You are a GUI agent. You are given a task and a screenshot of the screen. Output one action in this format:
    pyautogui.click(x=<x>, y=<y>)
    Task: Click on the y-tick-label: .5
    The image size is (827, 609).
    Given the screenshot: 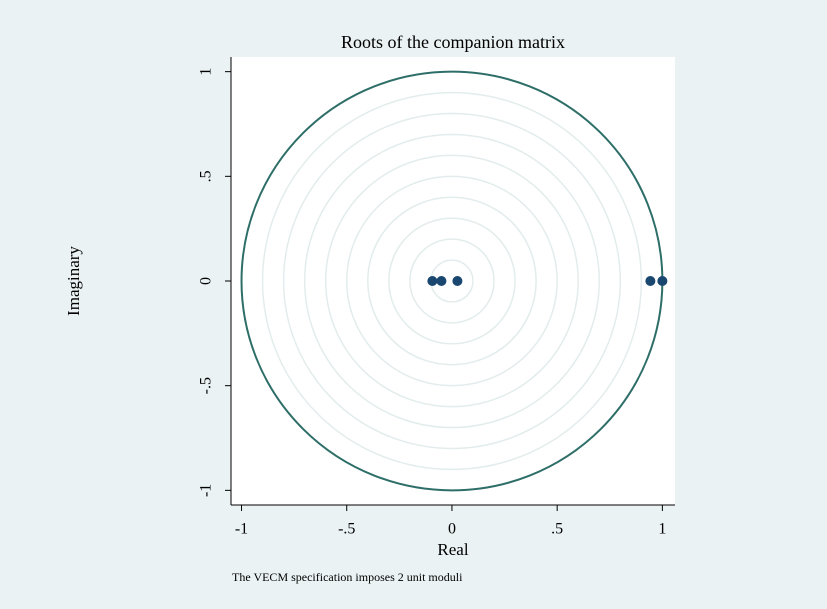 What is the action you would take?
    pyautogui.click(x=206, y=176)
    